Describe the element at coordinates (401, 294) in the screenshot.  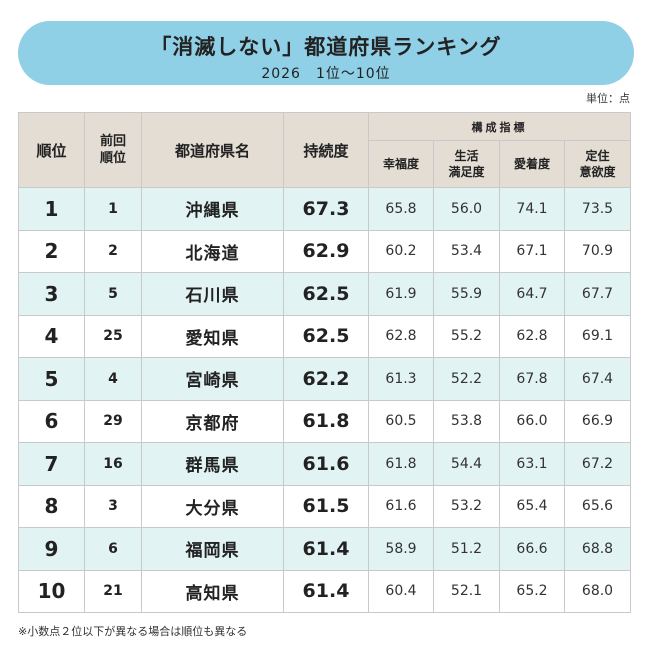
I see `happiness-cell: 61.9` at that location.